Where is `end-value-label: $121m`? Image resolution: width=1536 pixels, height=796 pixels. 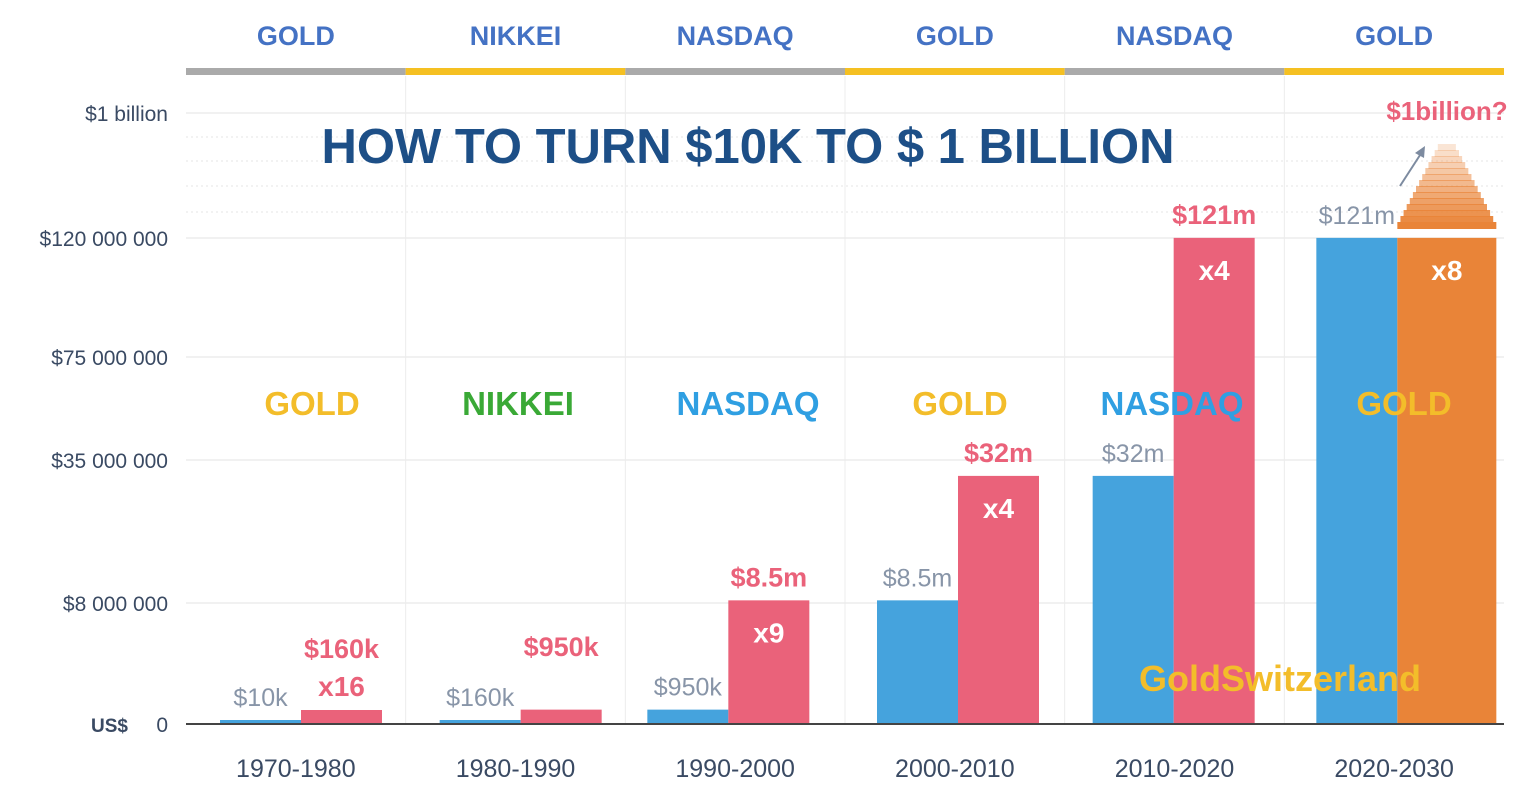
end-value-label: $121m is located at coordinates (1214, 215).